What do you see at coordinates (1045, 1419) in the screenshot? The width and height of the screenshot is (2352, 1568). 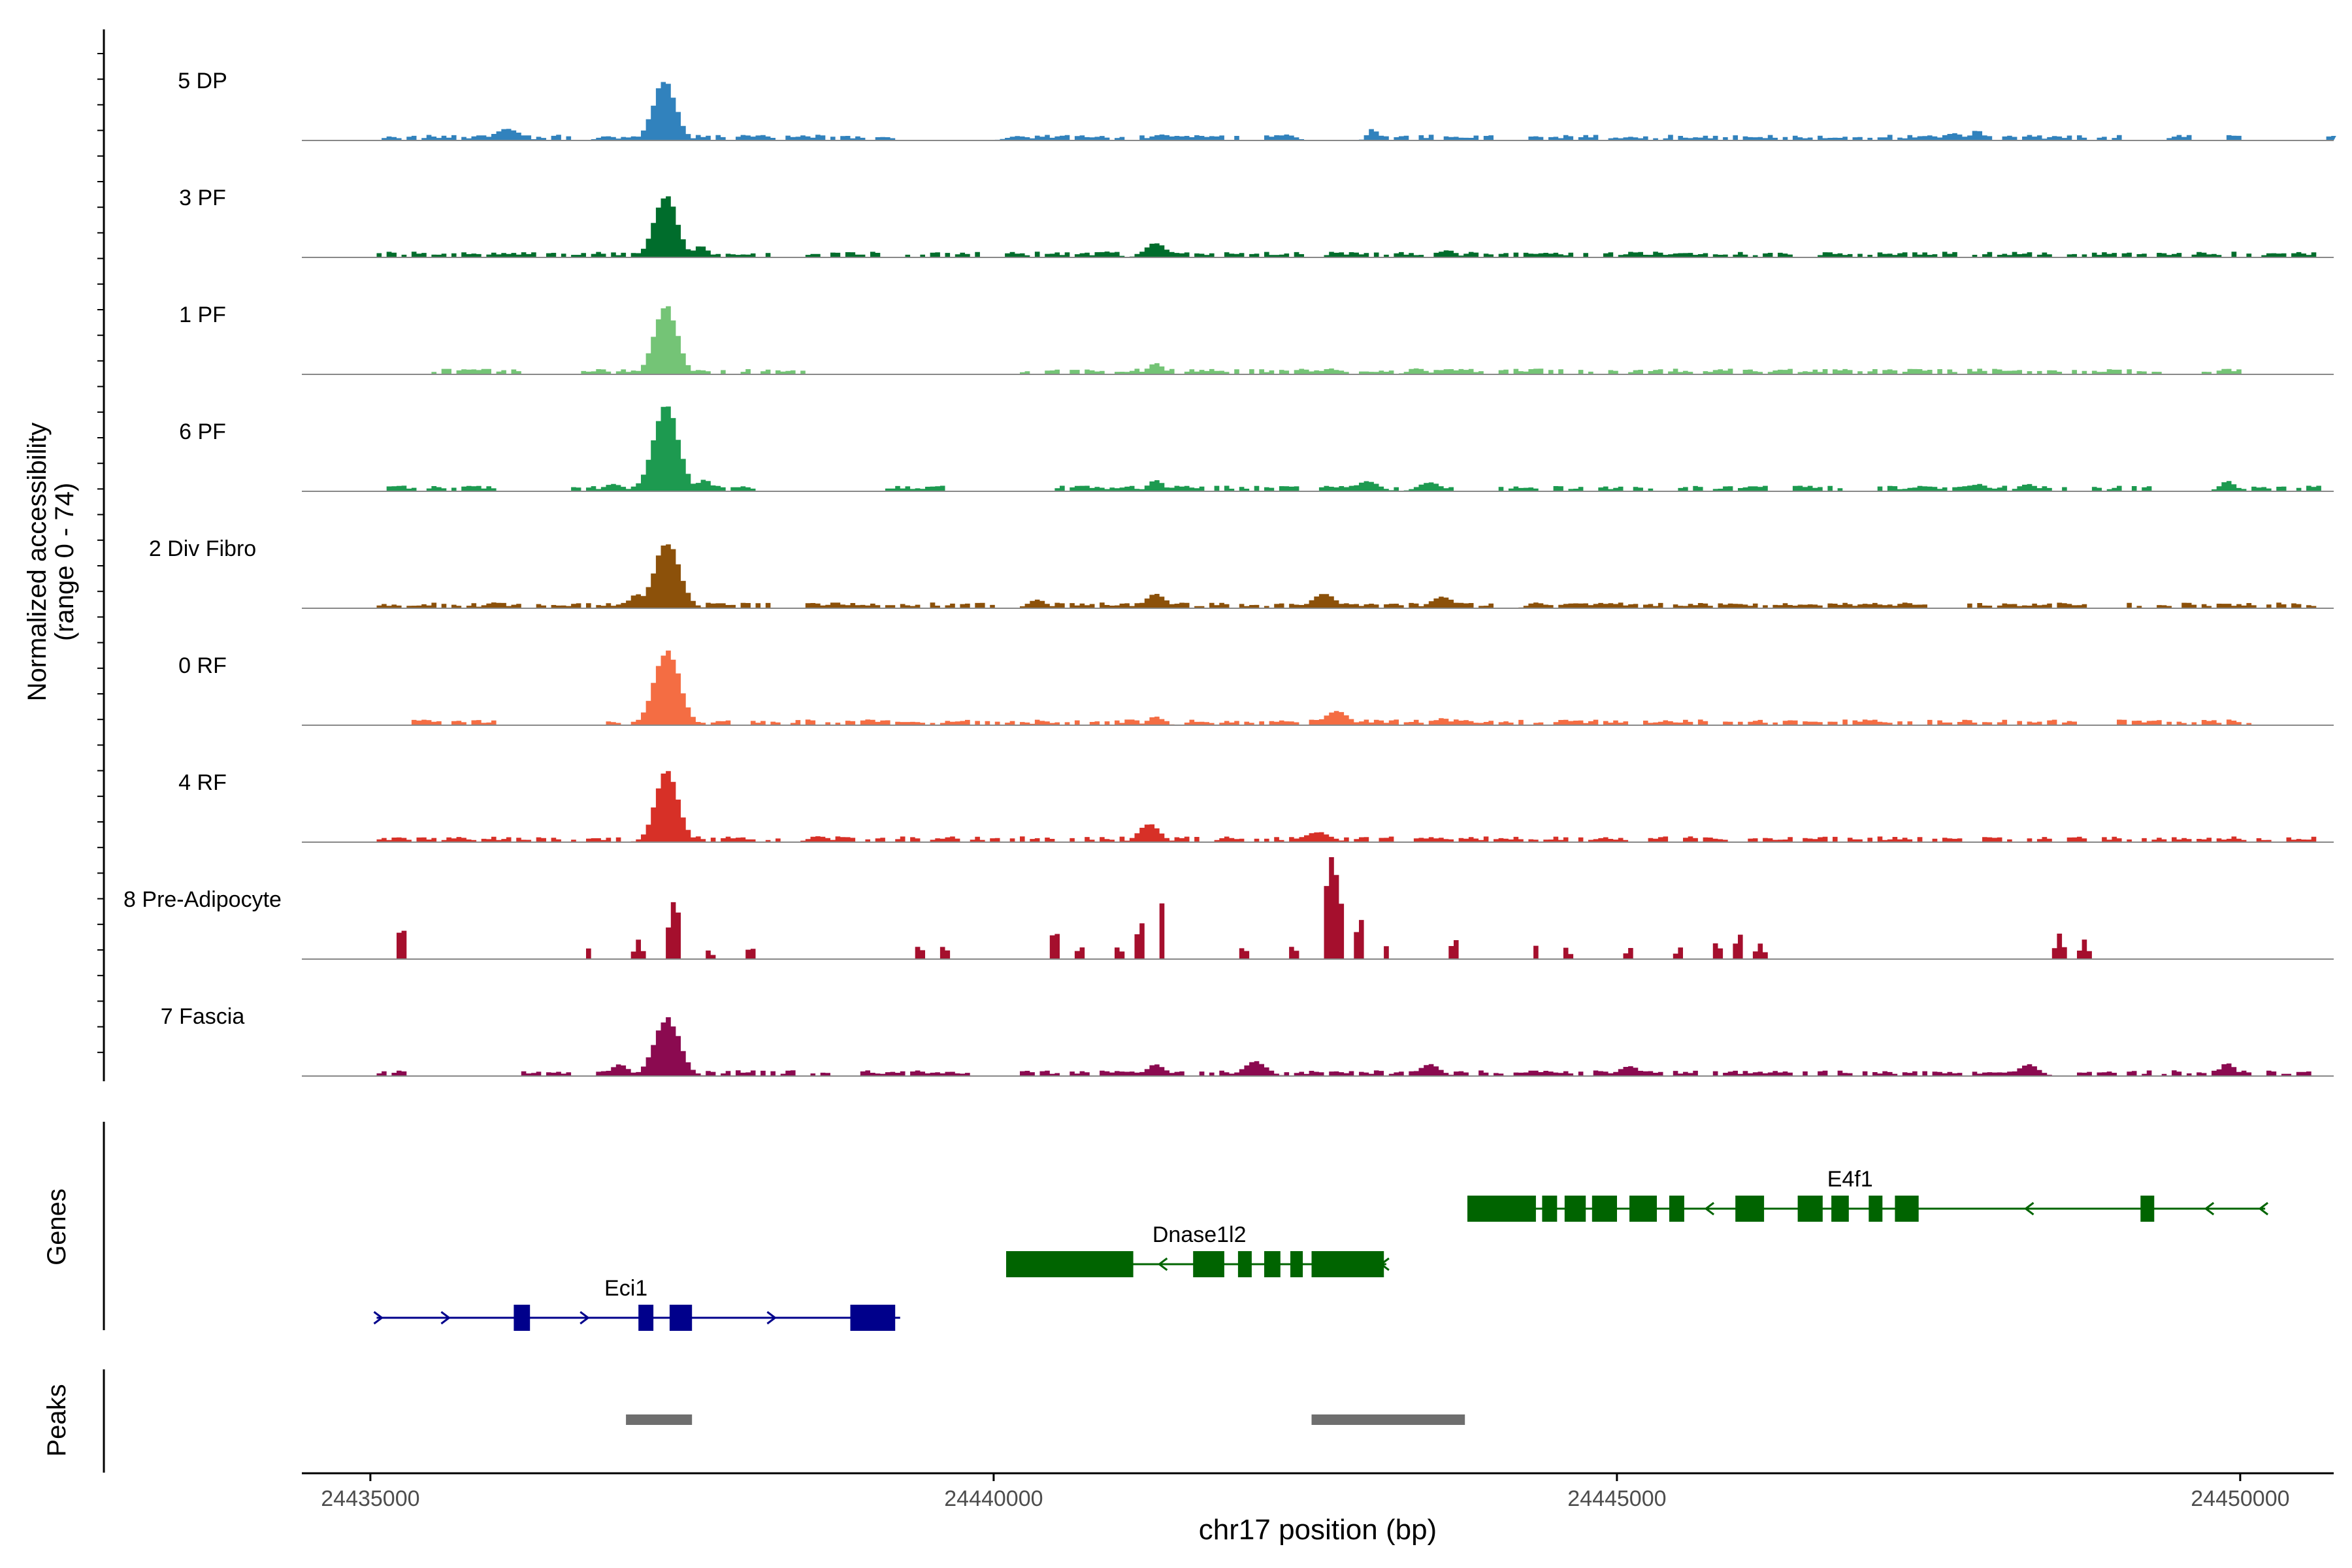 I see `peak-regions` at bounding box center [1045, 1419].